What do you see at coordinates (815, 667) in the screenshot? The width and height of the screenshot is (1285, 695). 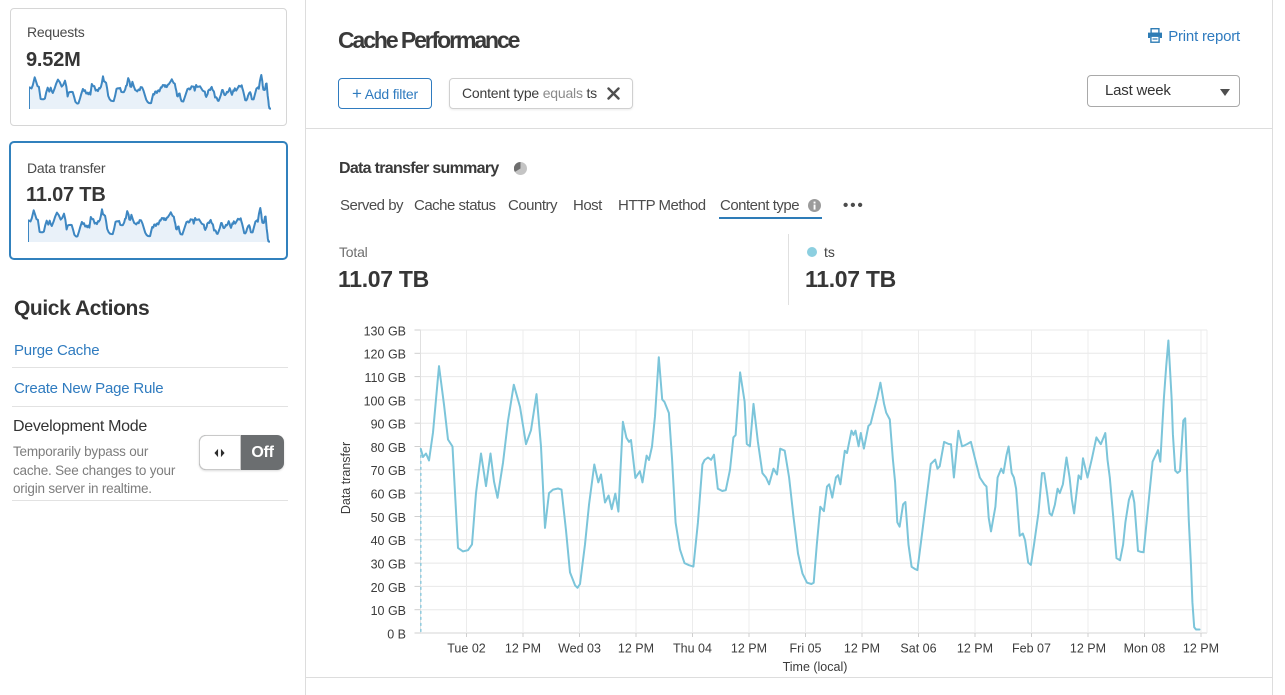 I see `svg-text: Time (local)` at bounding box center [815, 667].